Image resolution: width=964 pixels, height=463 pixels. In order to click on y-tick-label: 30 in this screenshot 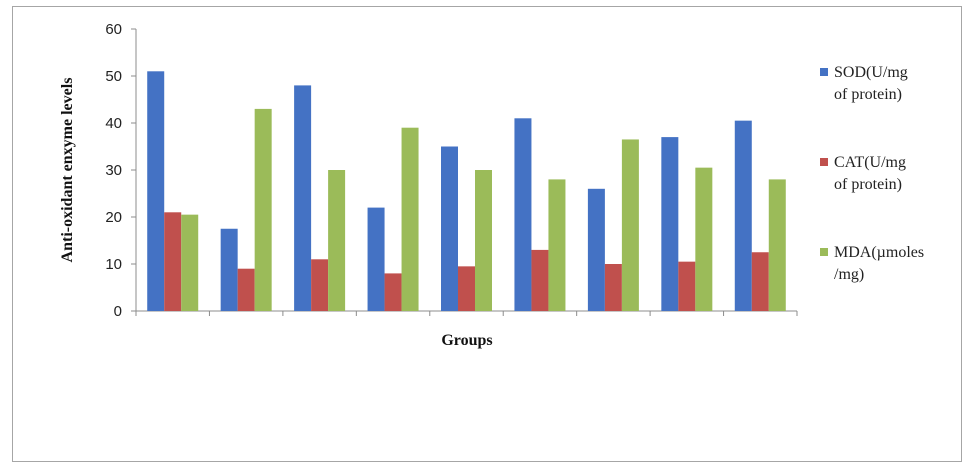, I will do `click(113, 170)`.